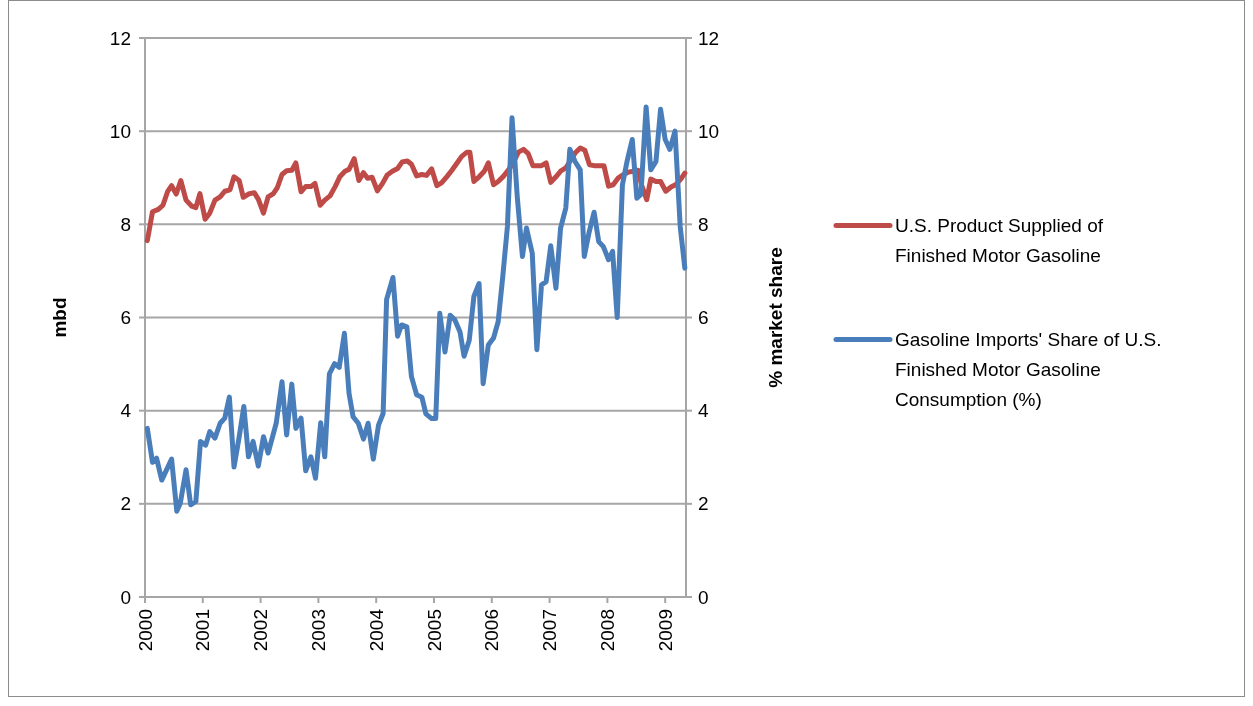  I want to click on y2-tick-label: 12, so click(709, 38).